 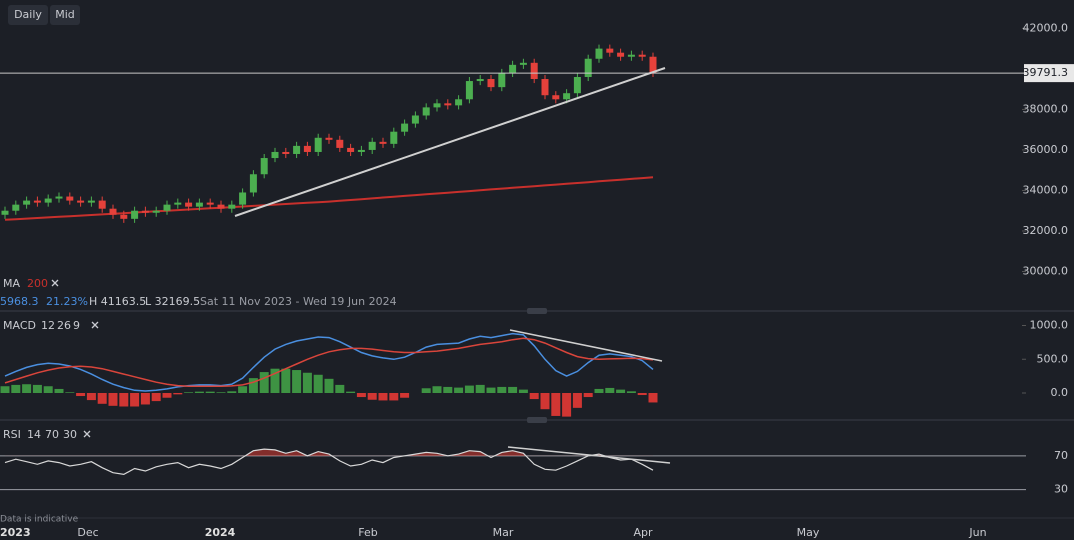 I want to click on info-text: 5968.3, so click(x=19, y=301).